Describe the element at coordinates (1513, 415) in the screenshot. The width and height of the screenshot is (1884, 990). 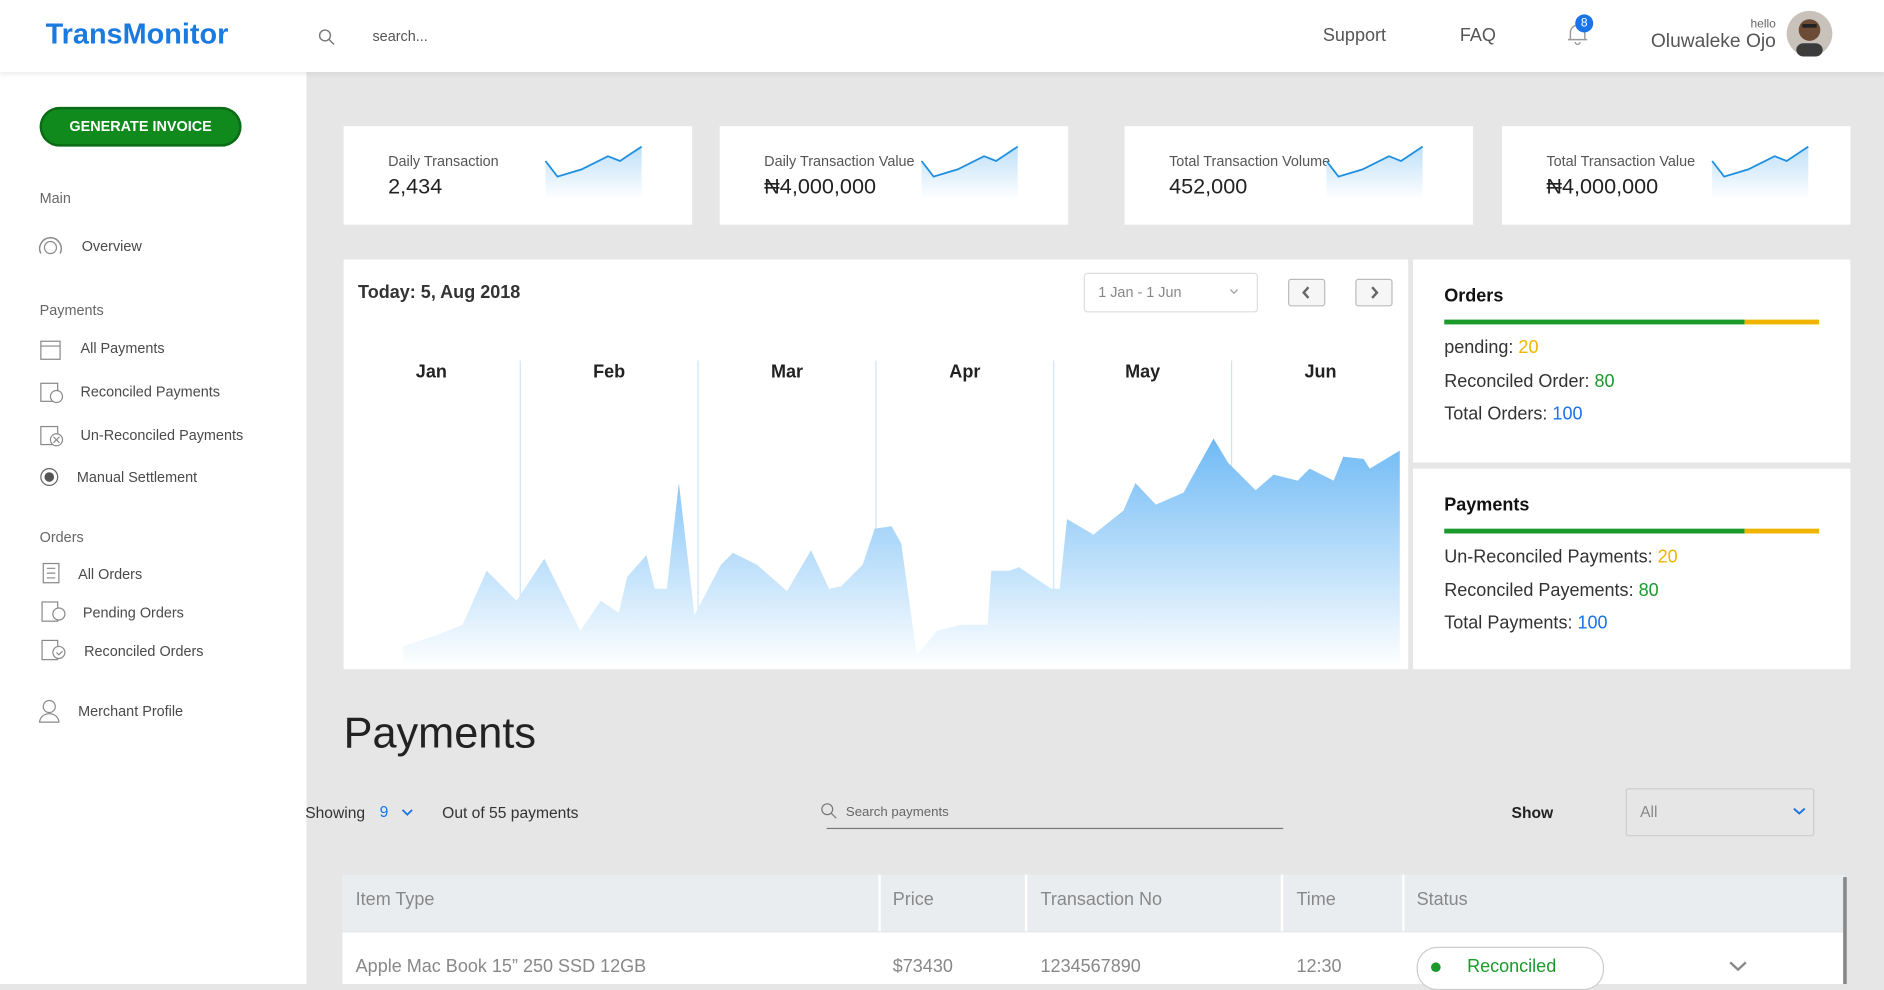
I see `summary-row: Total Orders: 100` at that location.